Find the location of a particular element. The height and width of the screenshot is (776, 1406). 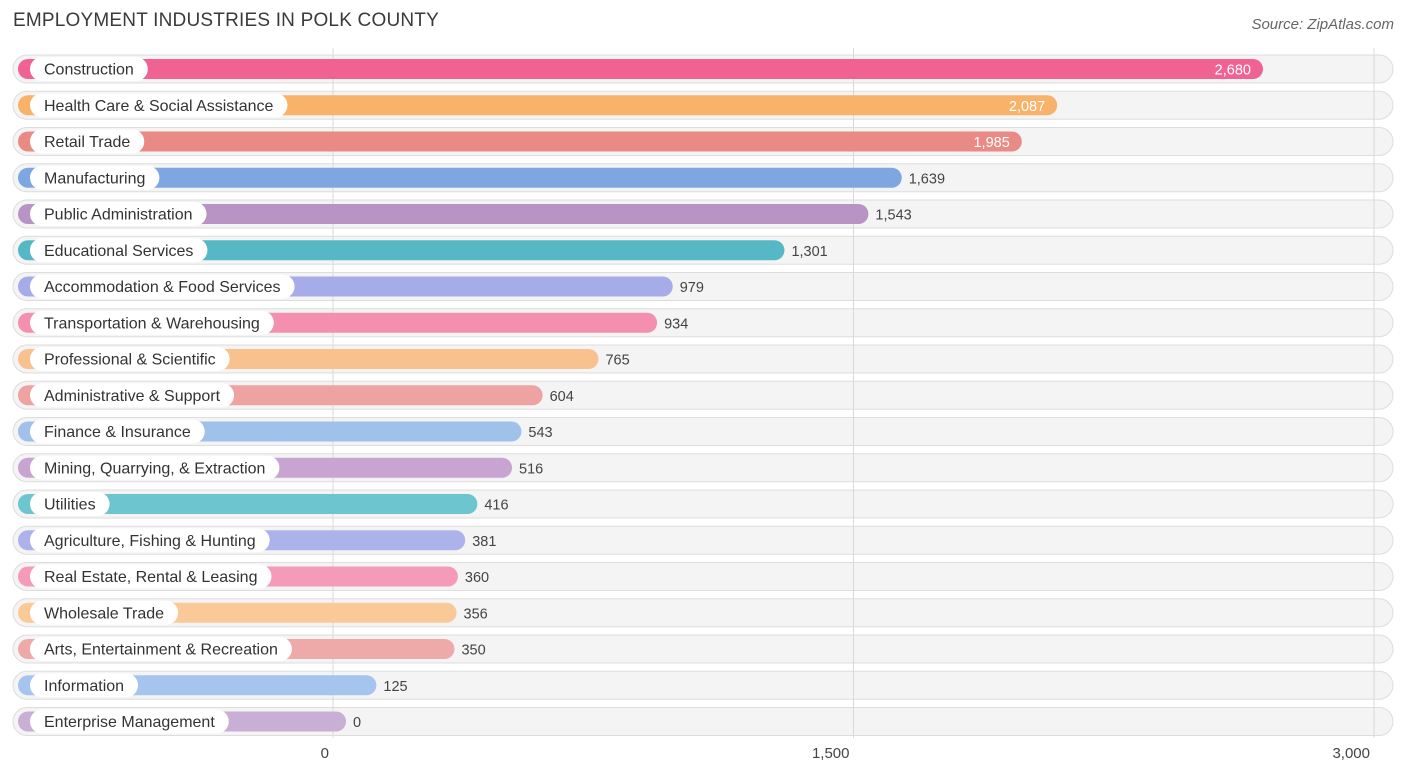

category-label: Agriculture, Fishing & Hunting is located at coordinates (150, 541).